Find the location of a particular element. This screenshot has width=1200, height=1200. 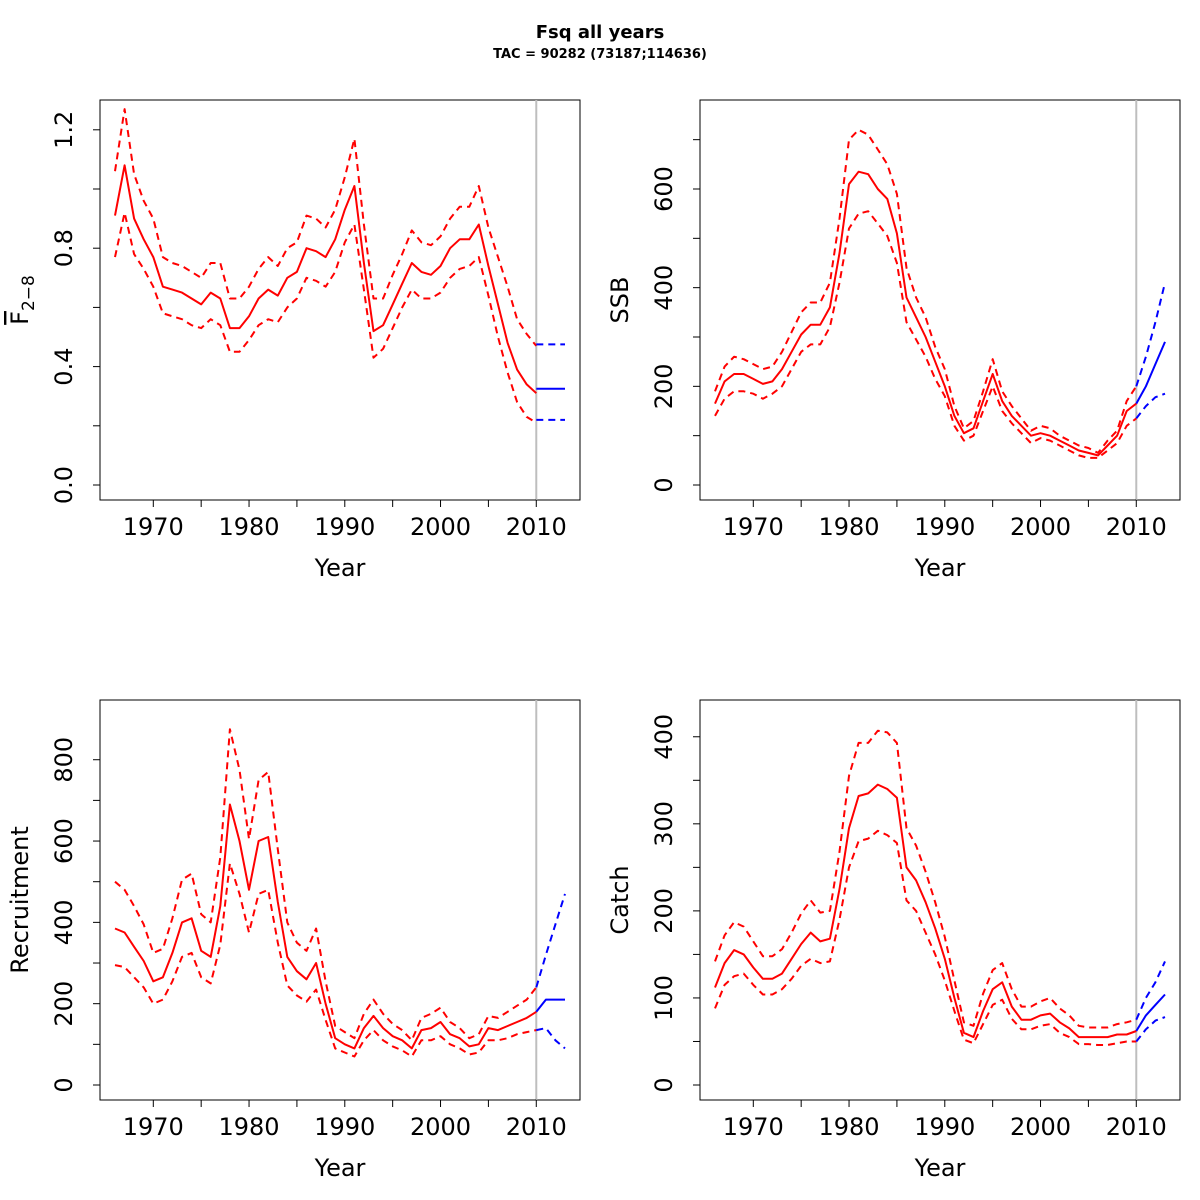

y-tick-label: 1.2 is located at coordinates (64, 130).